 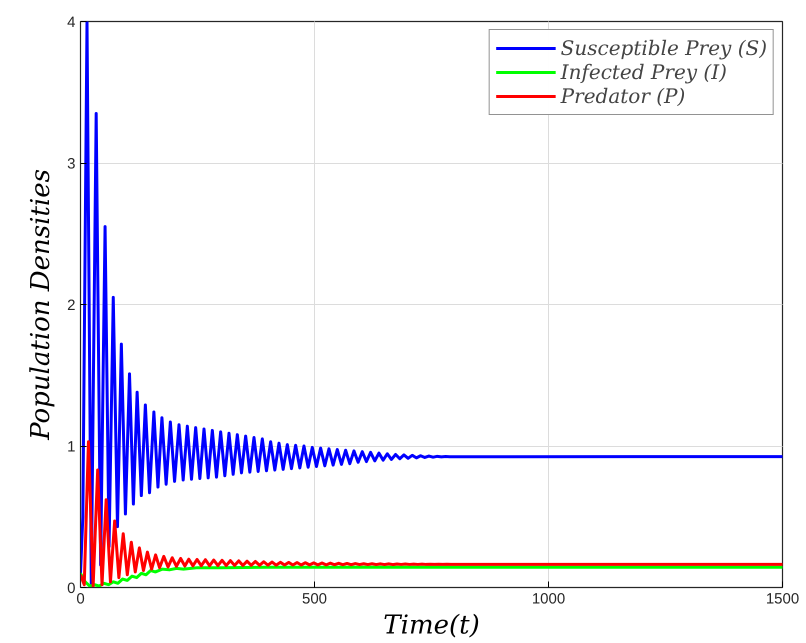 What do you see at coordinates (623, 96) in the screenshot?
I see `legend-label: Predator (P)` at bounding box center [623, 96].